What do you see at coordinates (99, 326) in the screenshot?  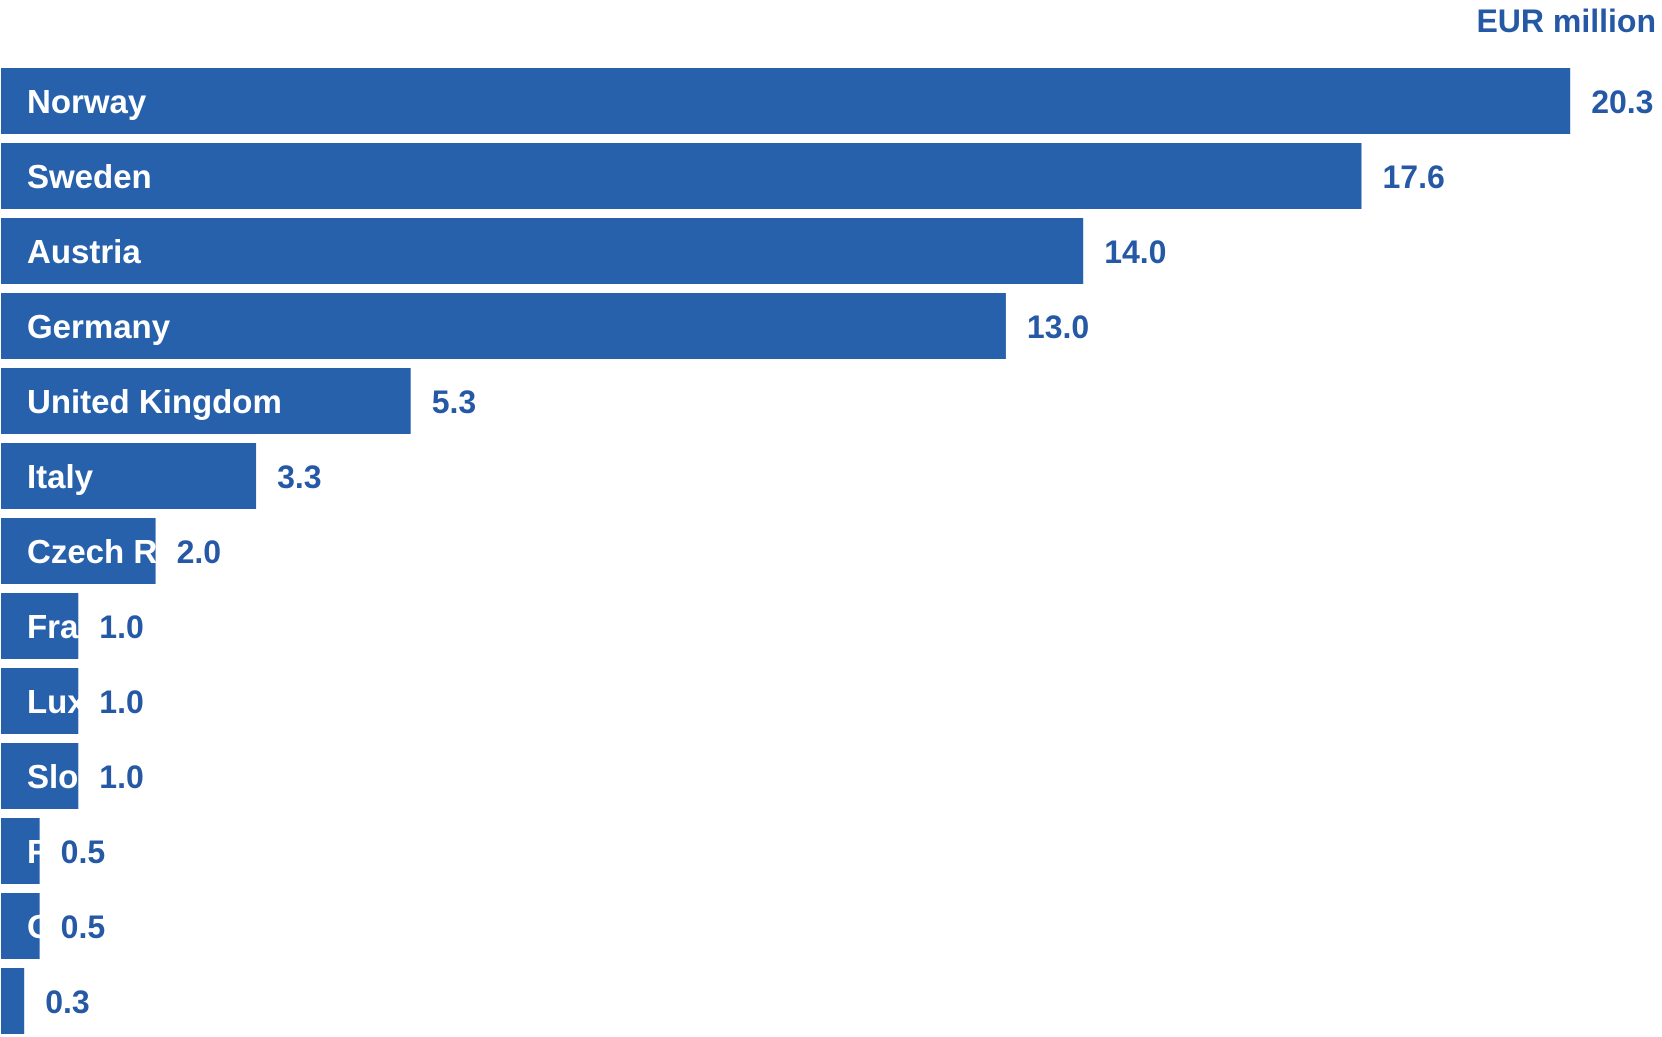 I see `bar-label: Germany` at bounding box center [99, 326].